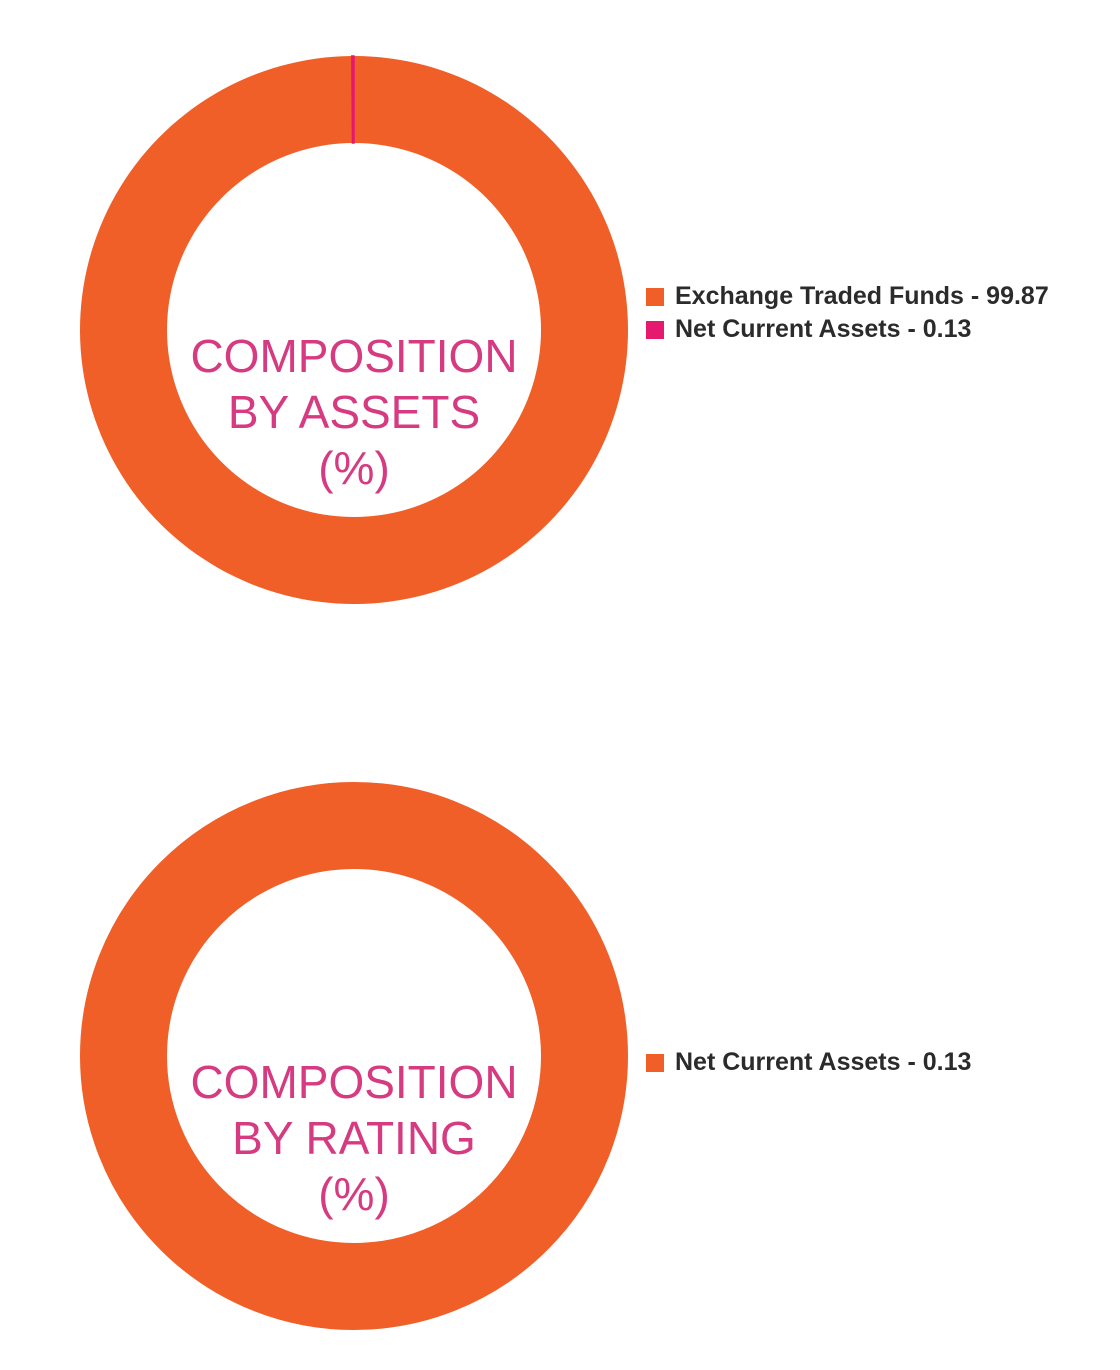 Image resolution: width=1120 pixels, height=1370 pixels. What do you see at coordinates (862, 296) in the screenshot?
I see `legend-label-exchange-traded-funds: Exchange Traded Funds - 99.87` at bounding box center [862, 296].